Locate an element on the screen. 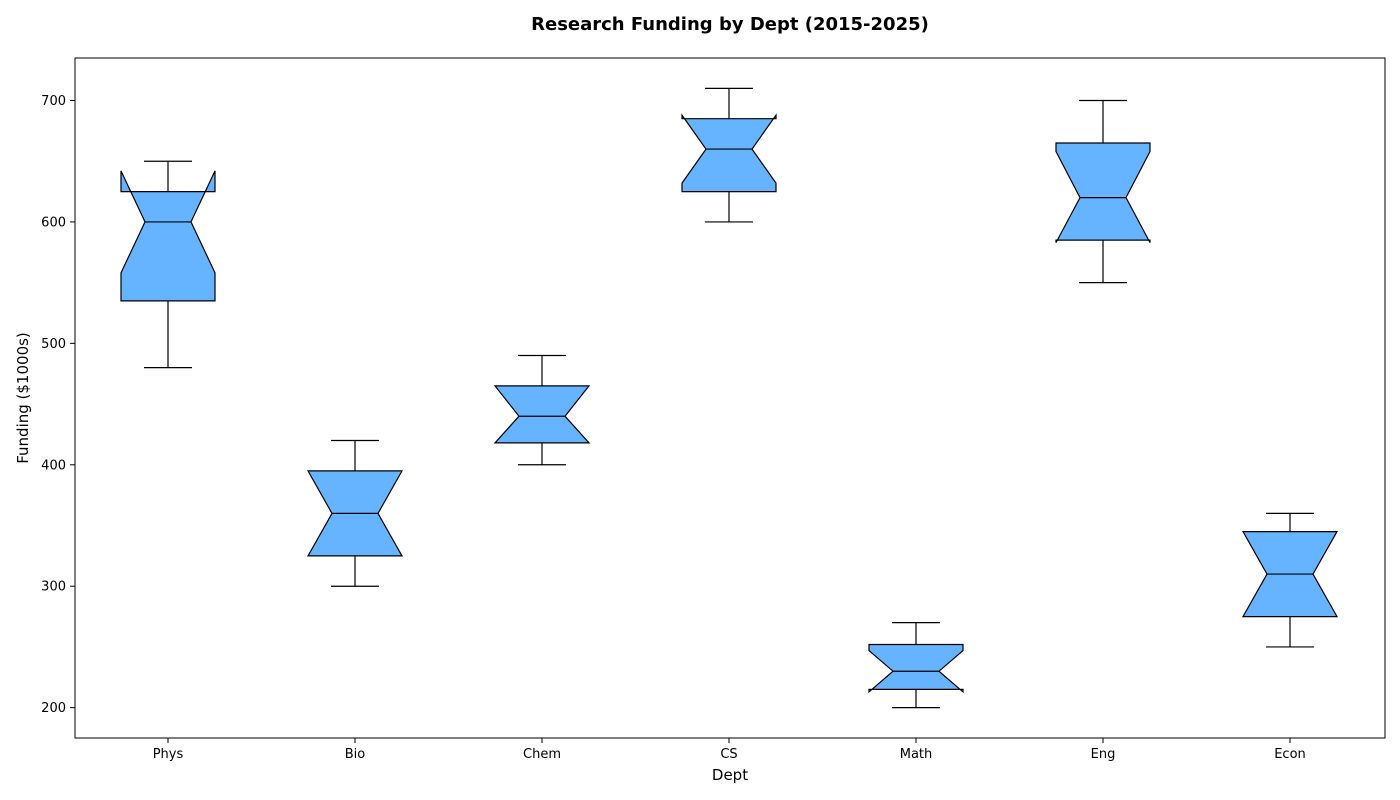 The height and width of the screenshot is (800, 1400). box-cs is located at coordinates (729, 155).